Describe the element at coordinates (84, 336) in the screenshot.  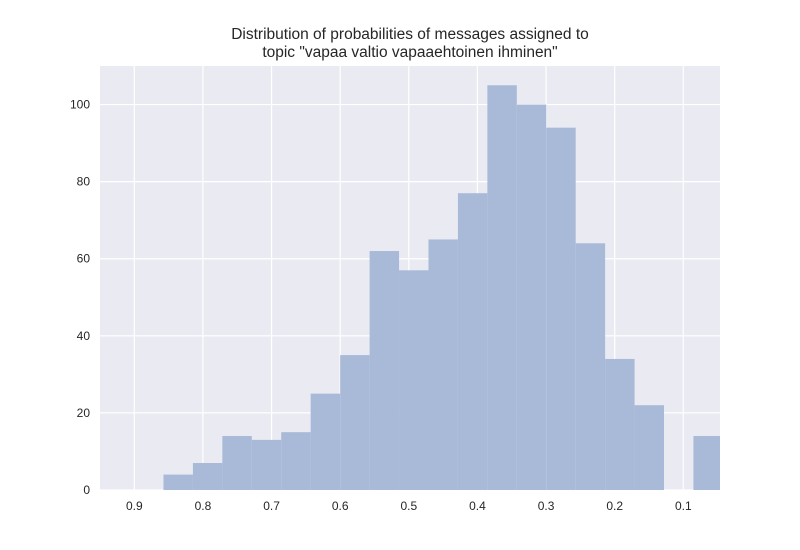
I see `y-tick-label: 40` at that location.